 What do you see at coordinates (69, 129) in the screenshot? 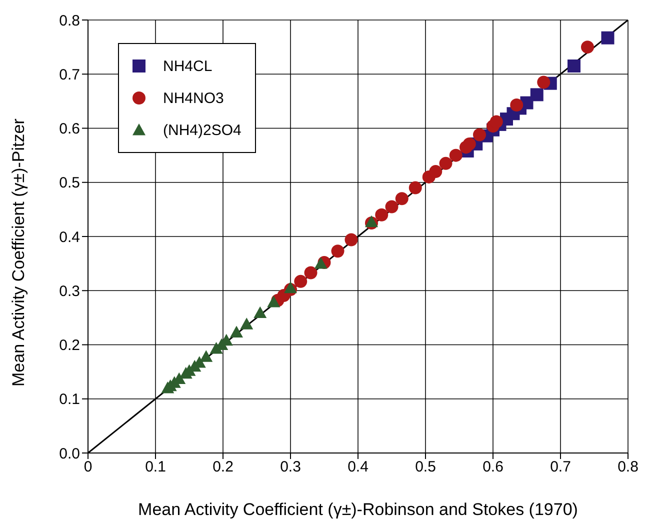
I see `y-tick-label: 0.6` at bounding box center [69, 129].